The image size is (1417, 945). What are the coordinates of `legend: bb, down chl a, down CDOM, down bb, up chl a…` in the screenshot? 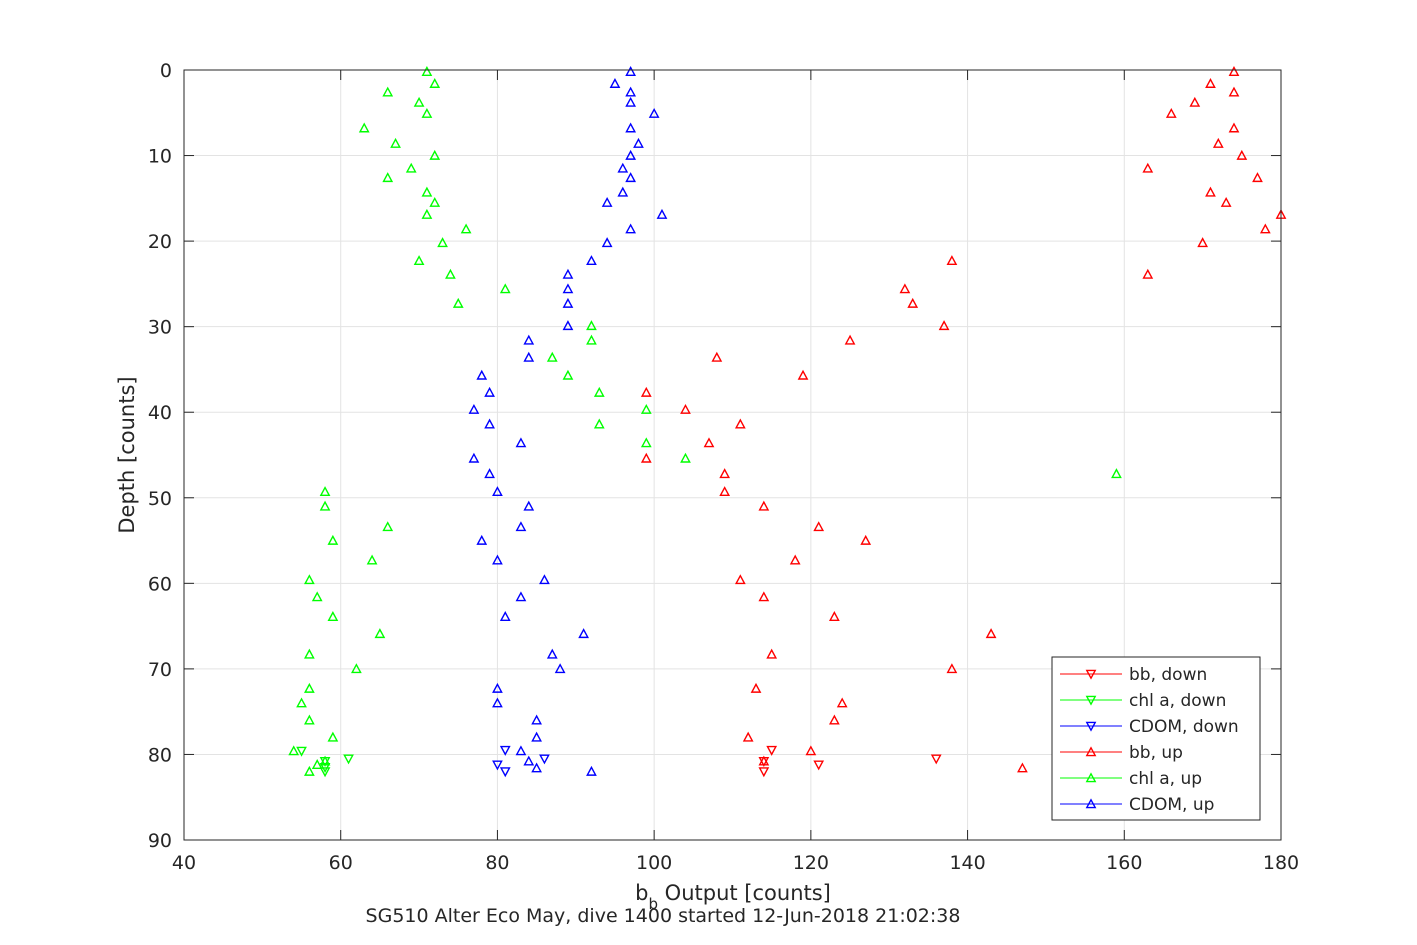 It's located at (1156, 738).